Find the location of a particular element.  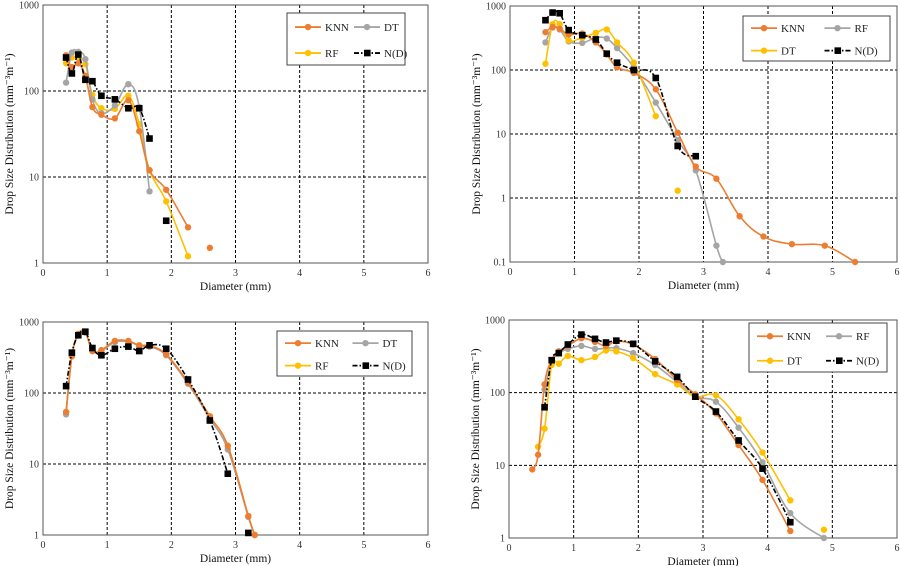

legend-label: DT is located at coordinates (788, 52).